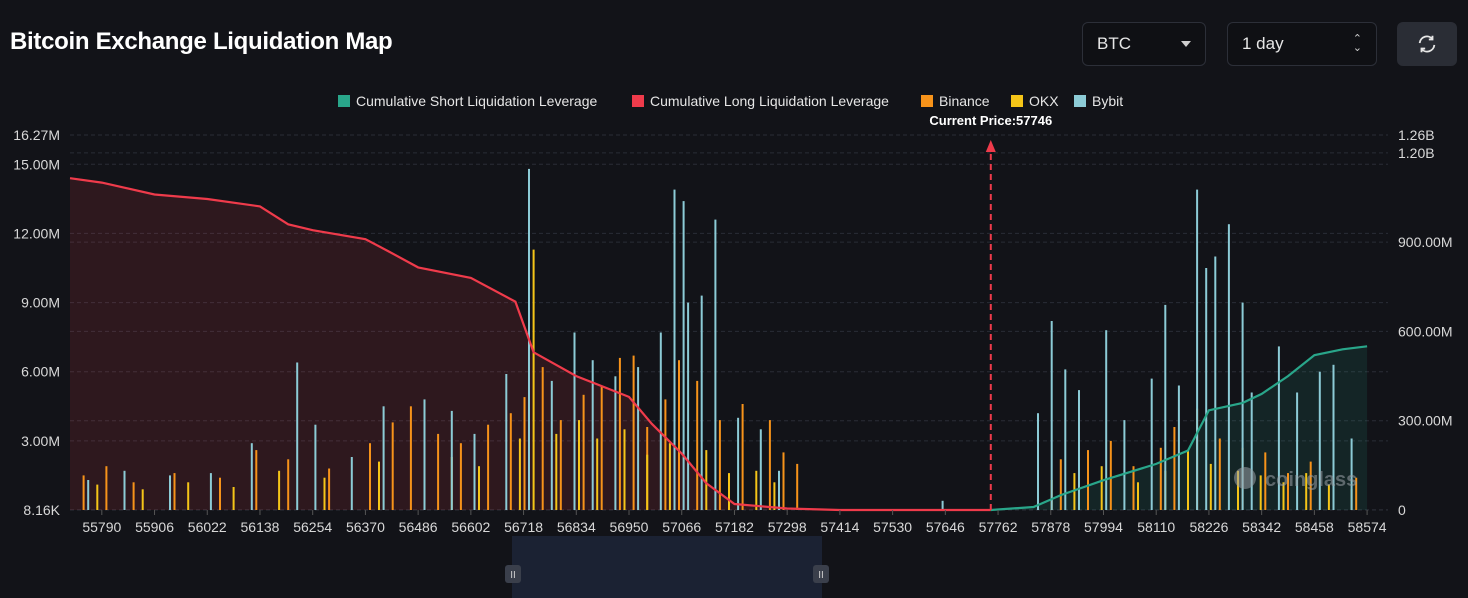 This screenshot has height=598, width=1468. Describe the element at coordinates (667, 567) in the screenshot. I see `range-zoom-slider: II II` at that location.